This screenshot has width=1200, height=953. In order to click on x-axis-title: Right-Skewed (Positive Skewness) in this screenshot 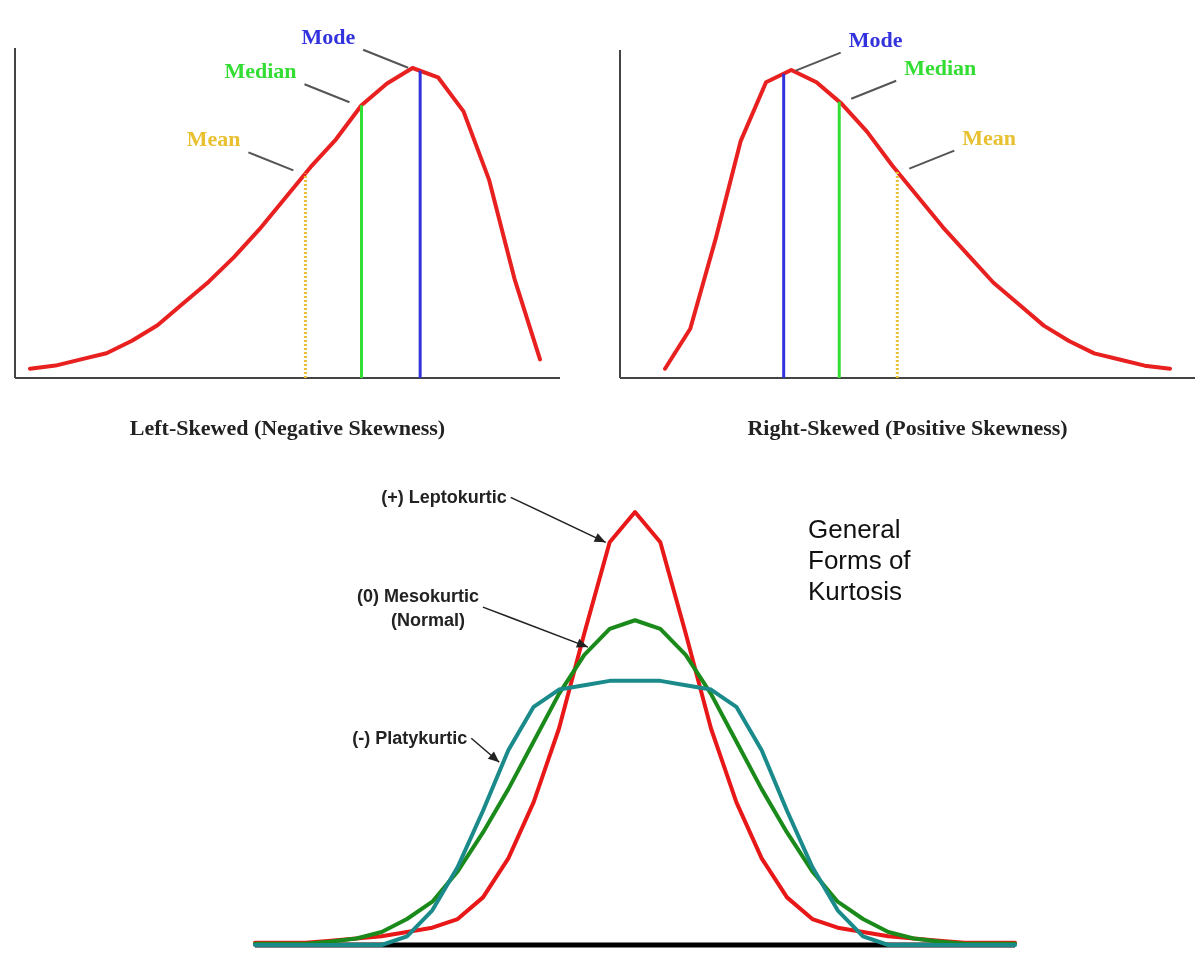, I will do `click(907, 427)`.